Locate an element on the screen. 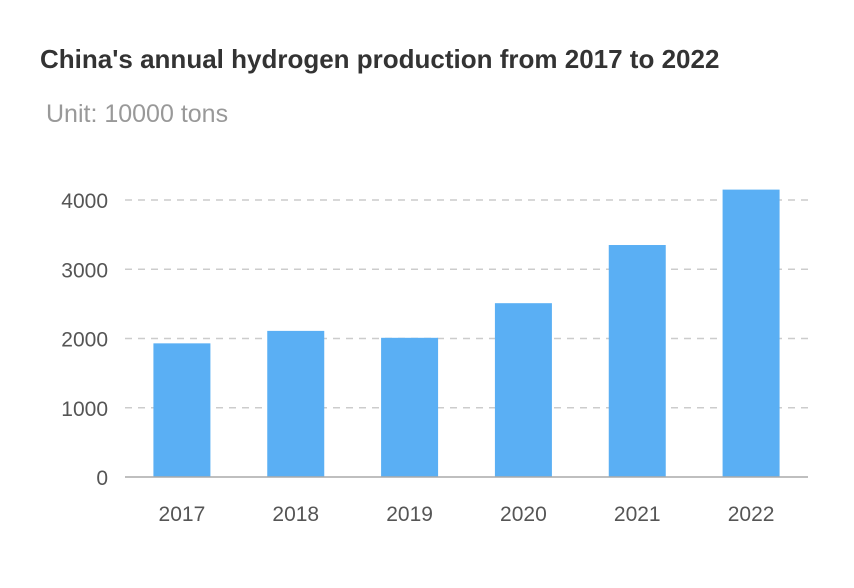  x-tick-label: 2021 is located at coordinates (637, 514).